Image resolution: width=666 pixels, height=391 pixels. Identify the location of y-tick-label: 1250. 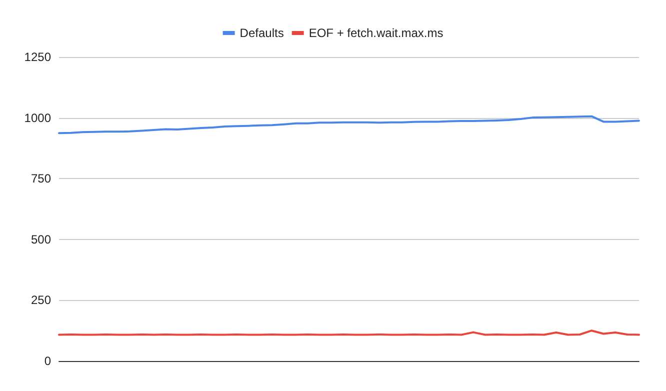
(38, 57).